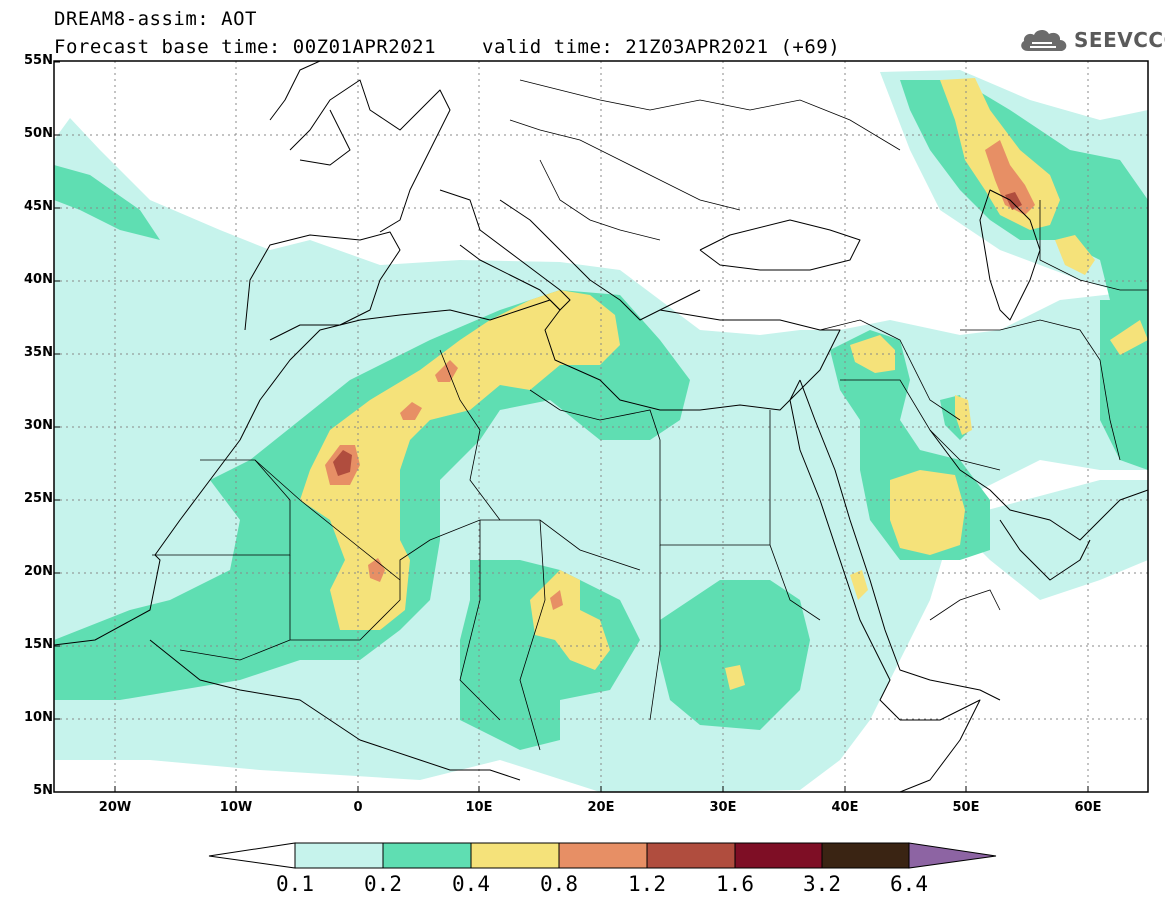 This screenshot has height=905, width=1165. What do you see at coordinates (252, 855) in the screenshot?
I see `colorbar-low-triangle` at bounding box center [252, 855].